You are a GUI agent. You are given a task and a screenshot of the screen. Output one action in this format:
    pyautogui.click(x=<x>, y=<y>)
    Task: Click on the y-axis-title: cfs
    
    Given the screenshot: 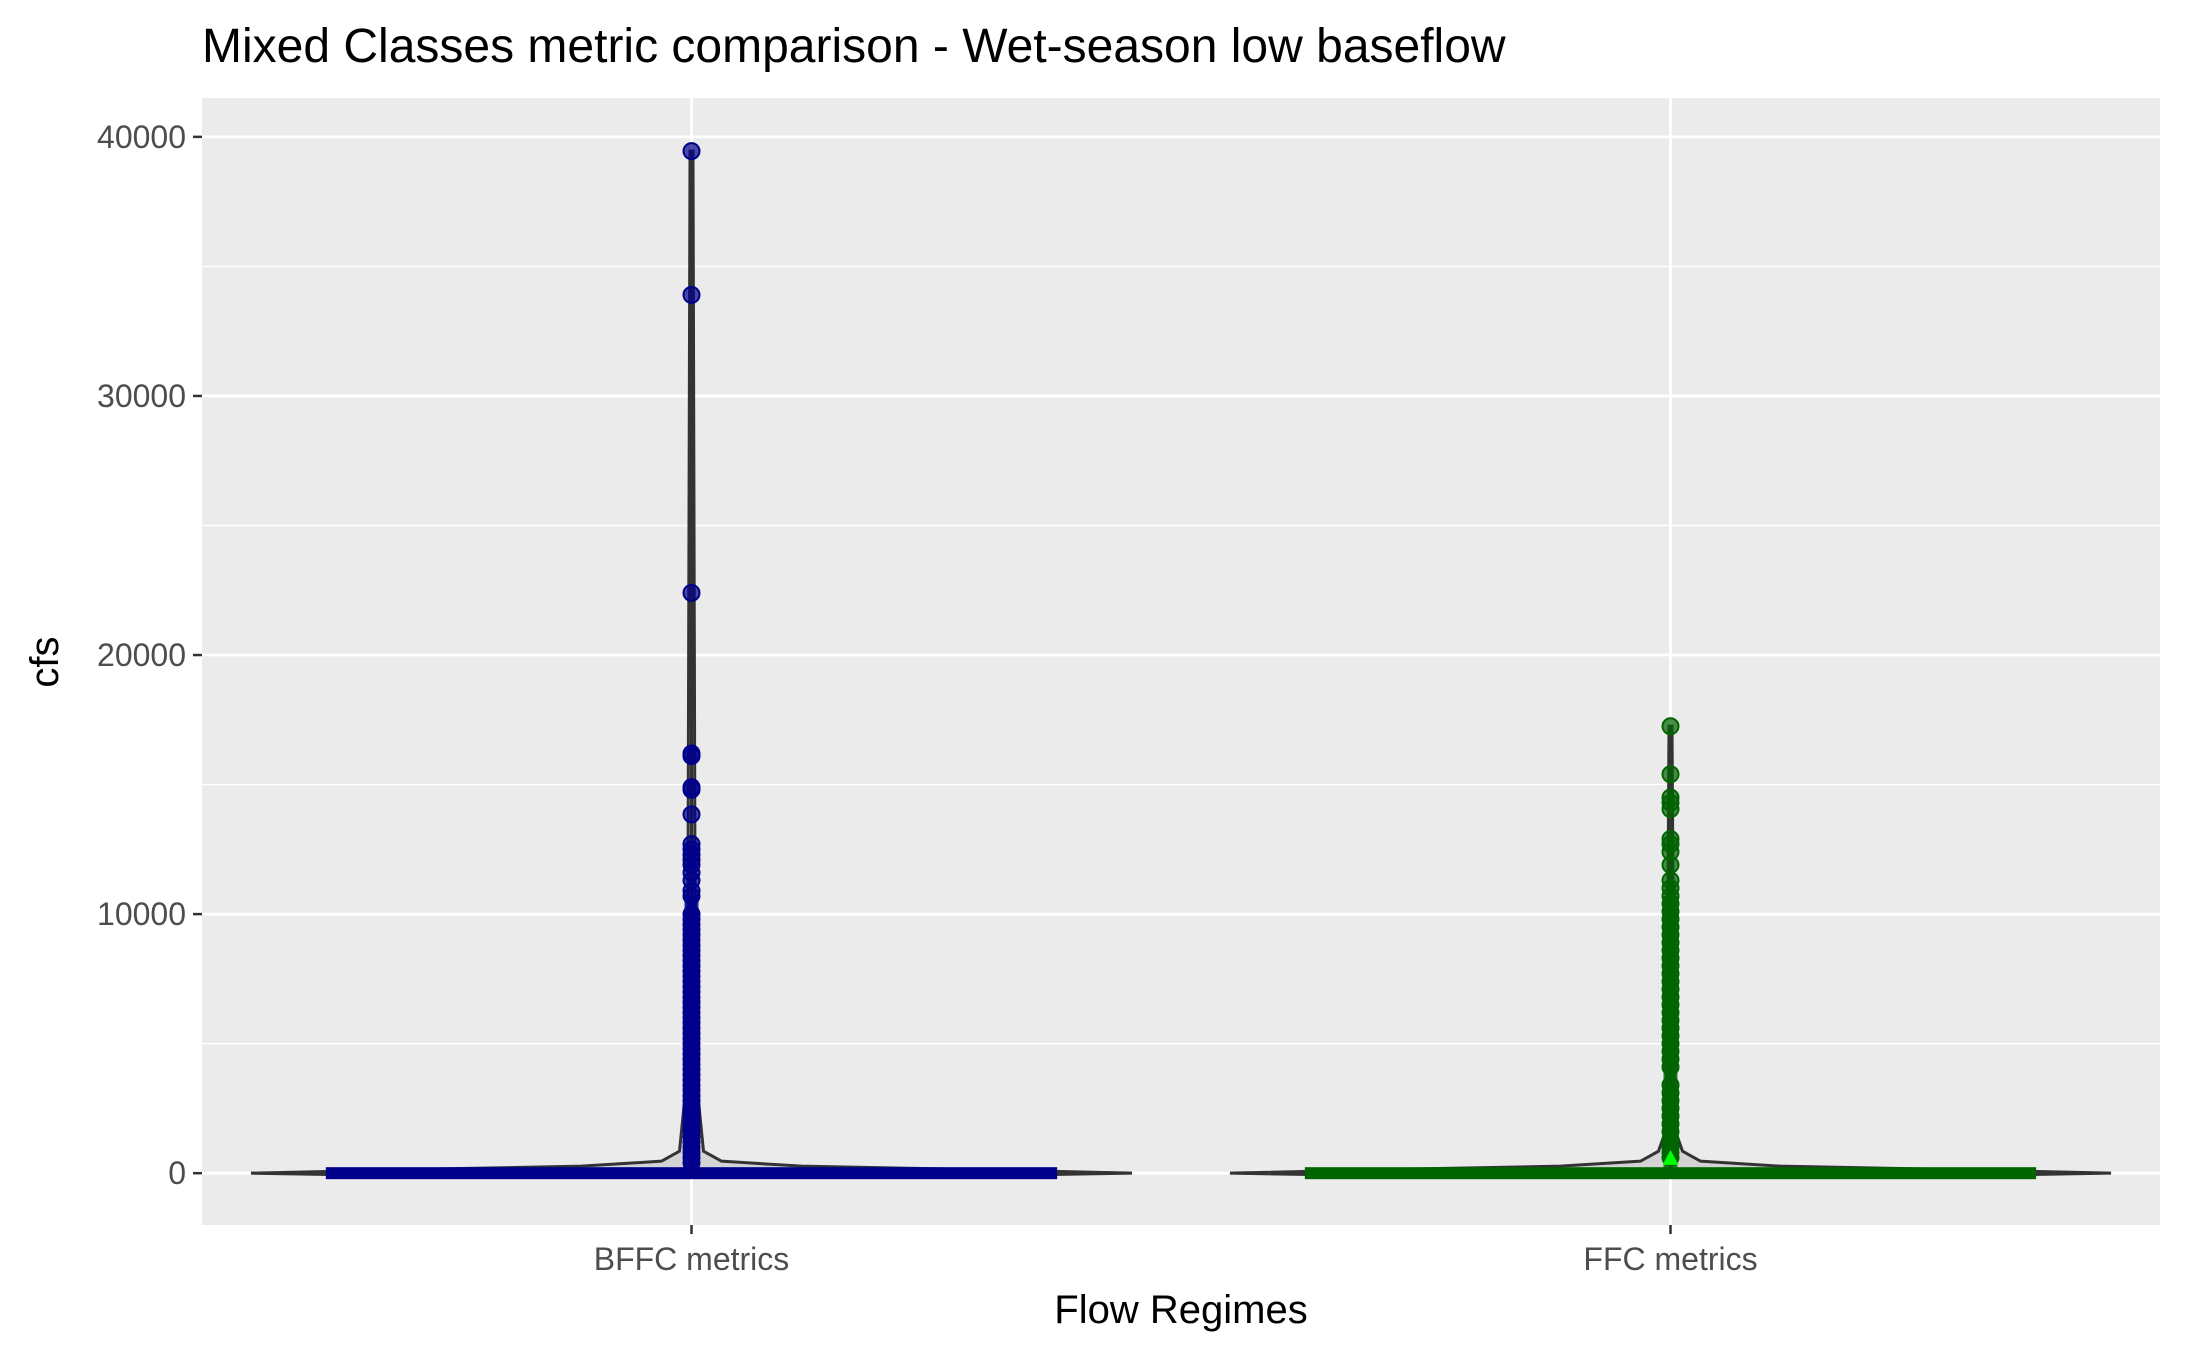 What is the action you would take?
    pyautogui.click(x=45, y=661)
    